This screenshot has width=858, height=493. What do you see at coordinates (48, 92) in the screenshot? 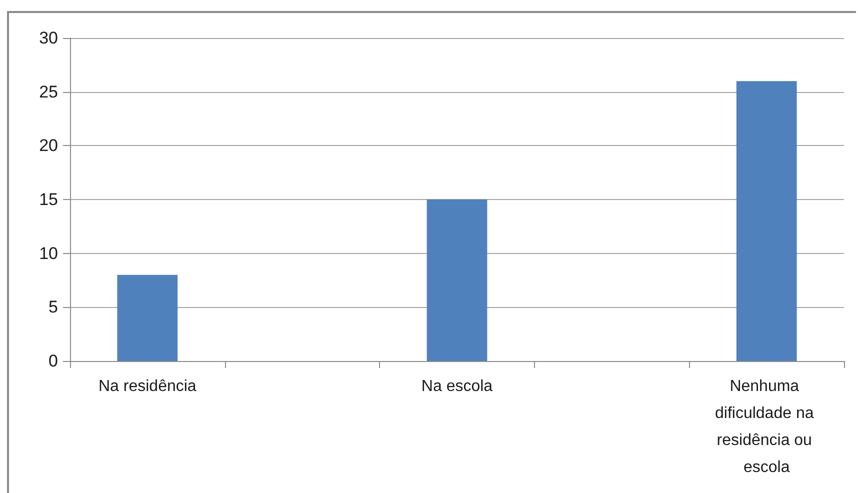
I see `y-tick-label: 25` at bounding box center [48, 92].